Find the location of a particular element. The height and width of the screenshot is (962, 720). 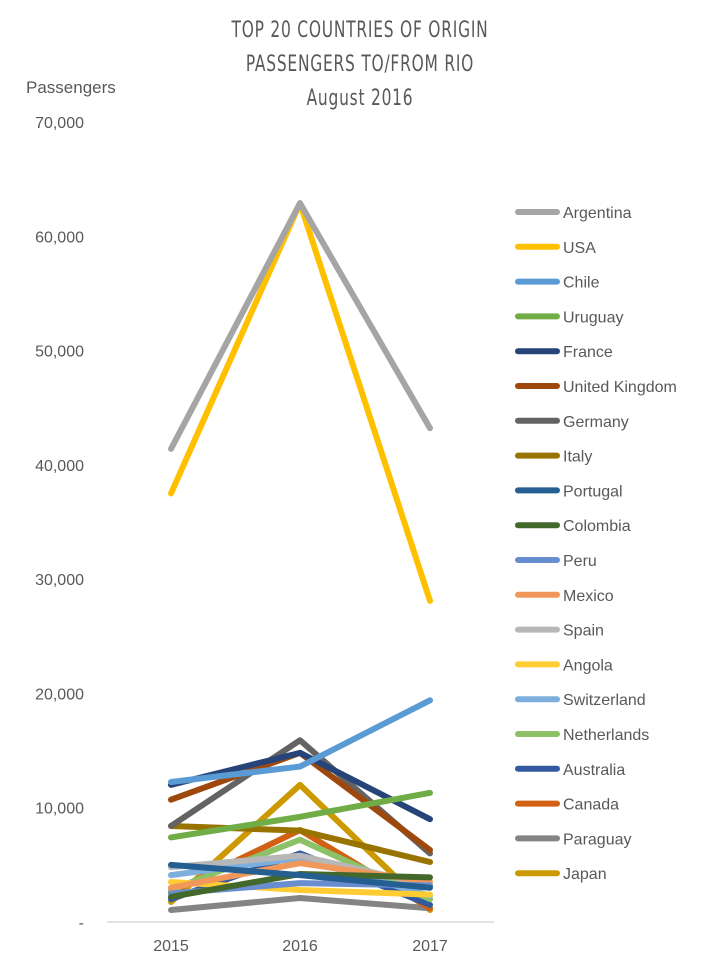

legend-item: Colombia is located at coordinates (573, 526).